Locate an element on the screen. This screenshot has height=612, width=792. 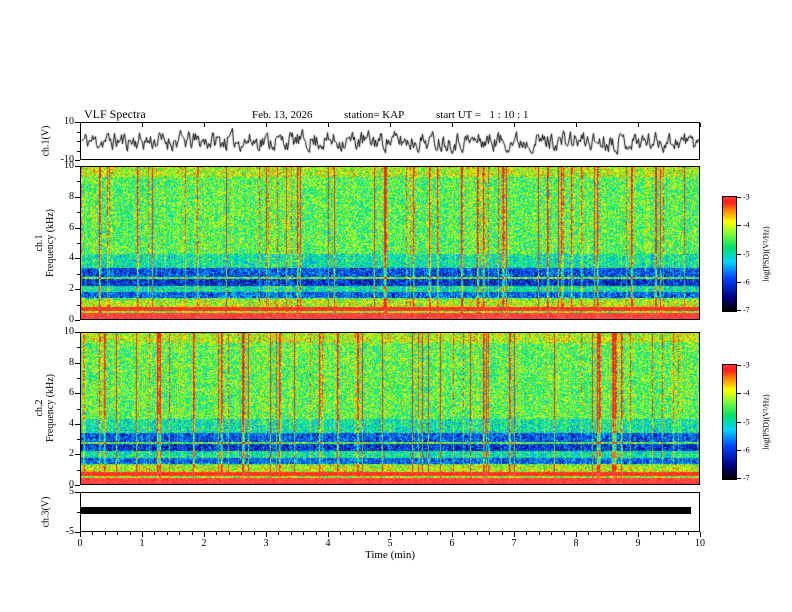
colorbar-ch1 is located at coordinates (729, 254).